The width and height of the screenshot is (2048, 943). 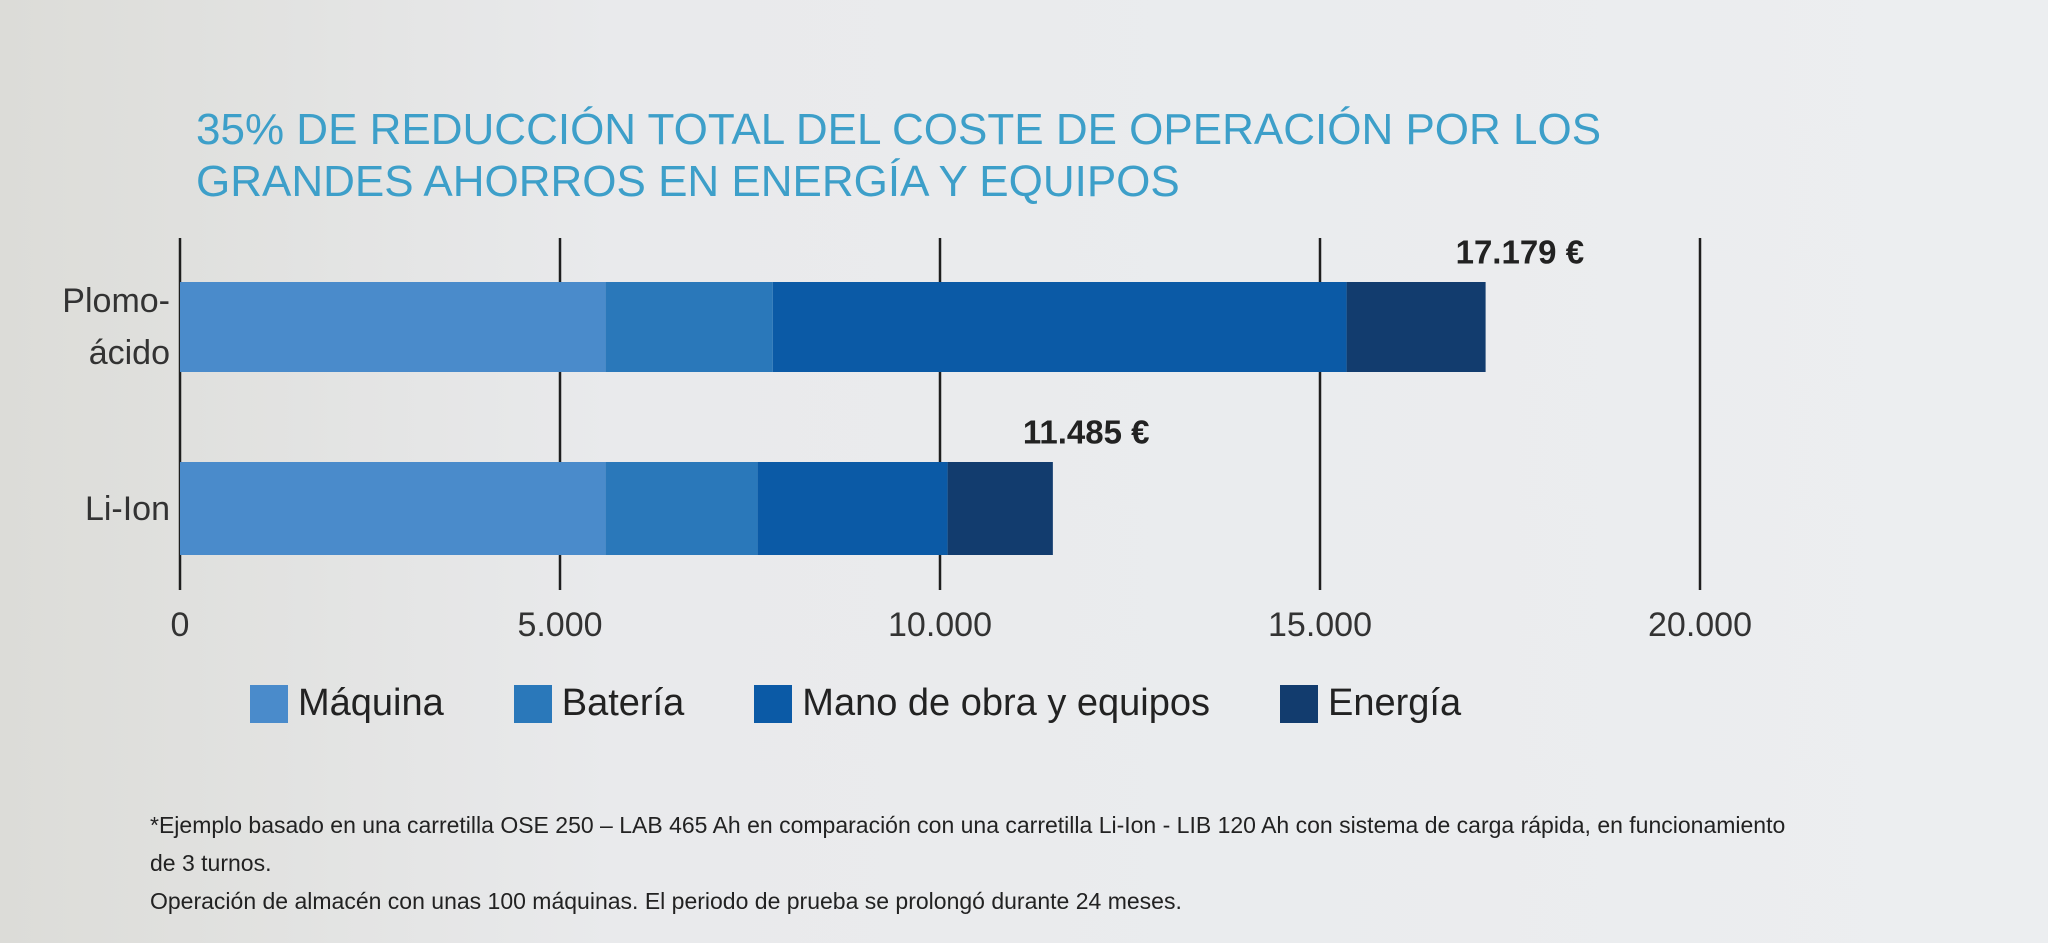 I want to click on legend-label: Batería, so click(x=623, y=703).